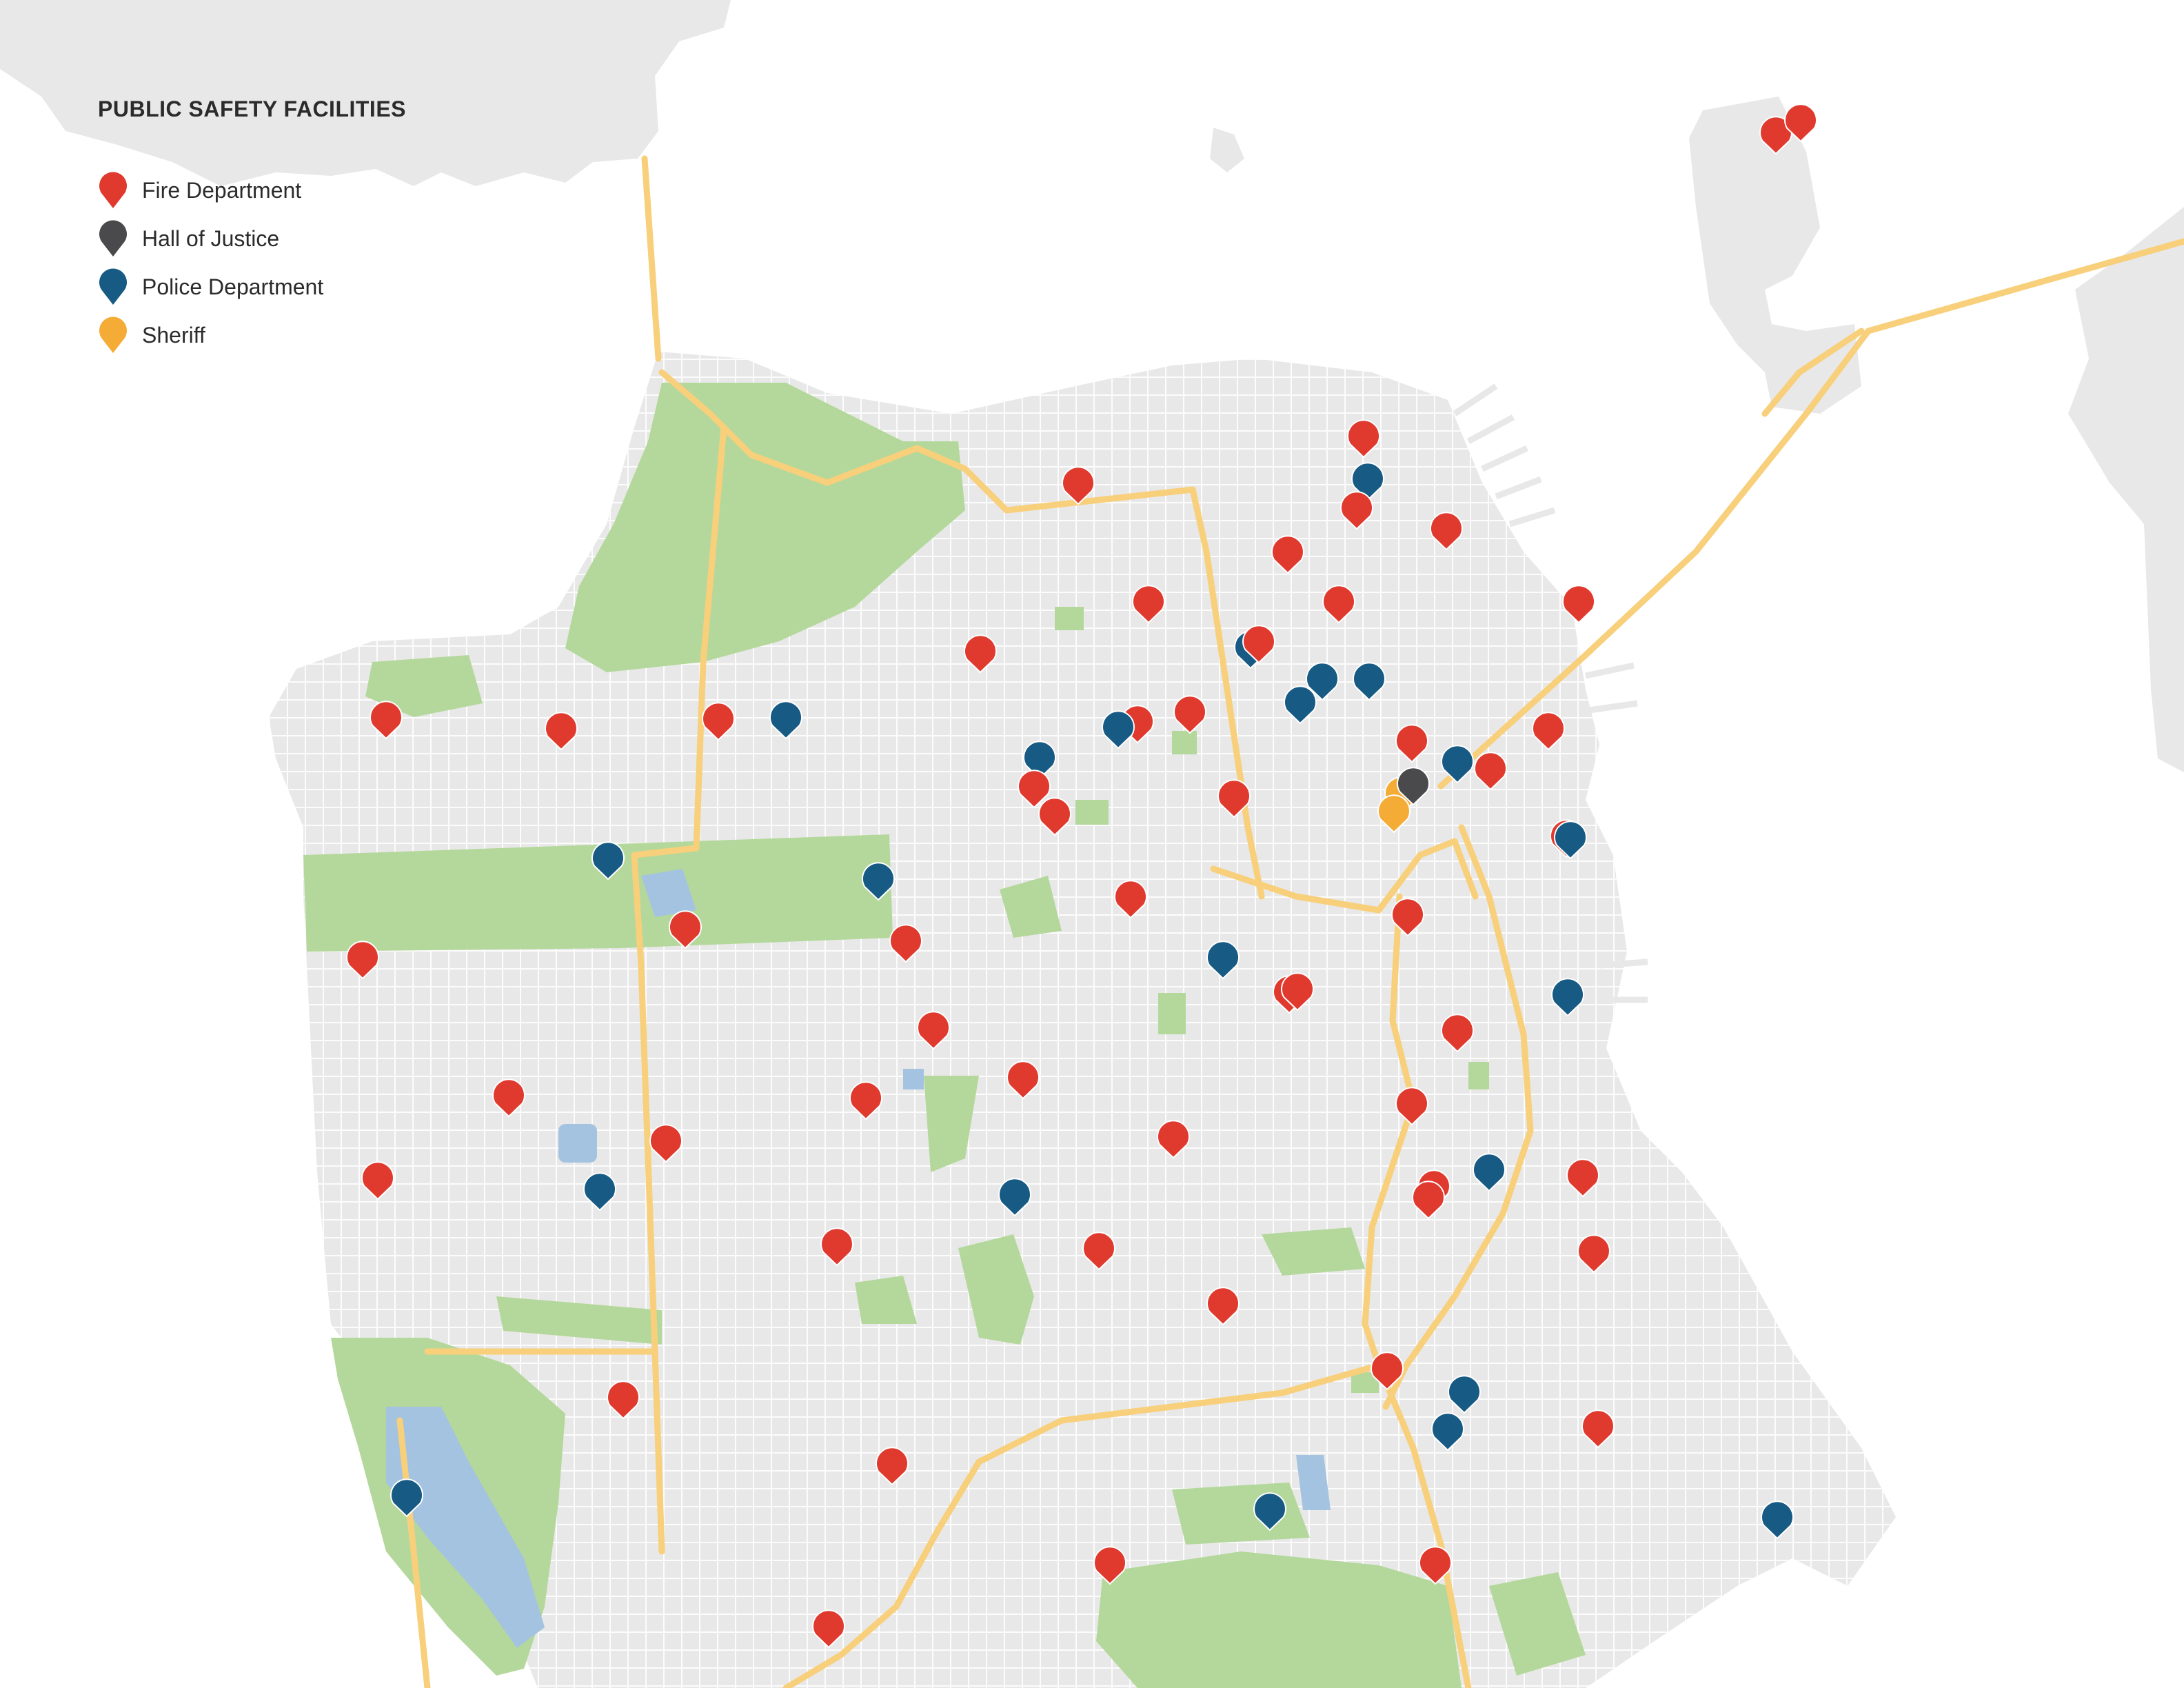 This screenshot has width=2184, height=1688. Describe the element at coordinates (1031, 907) in the screenshot. I see `buena-vista-park` at that location.